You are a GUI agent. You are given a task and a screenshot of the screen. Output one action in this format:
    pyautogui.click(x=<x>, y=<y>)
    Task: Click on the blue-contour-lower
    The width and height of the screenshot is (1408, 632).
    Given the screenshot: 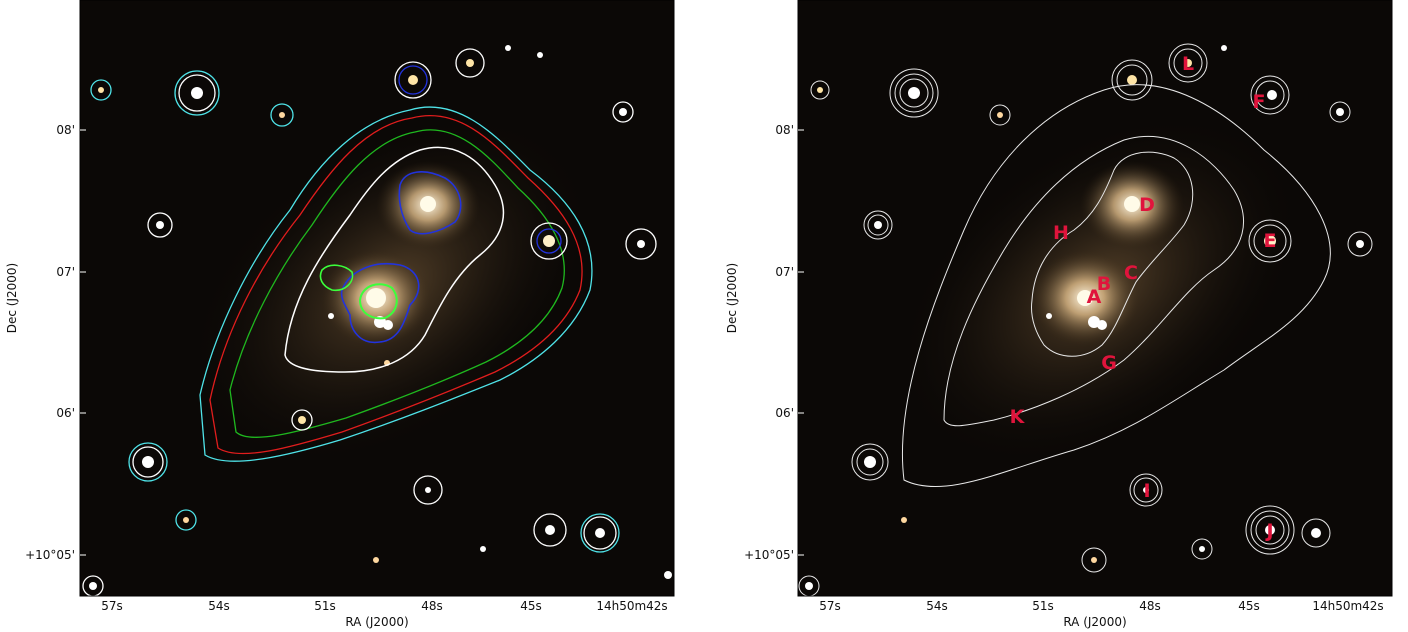 What is the action you would take?
    pyautogui.click(x=380, y=303)
    